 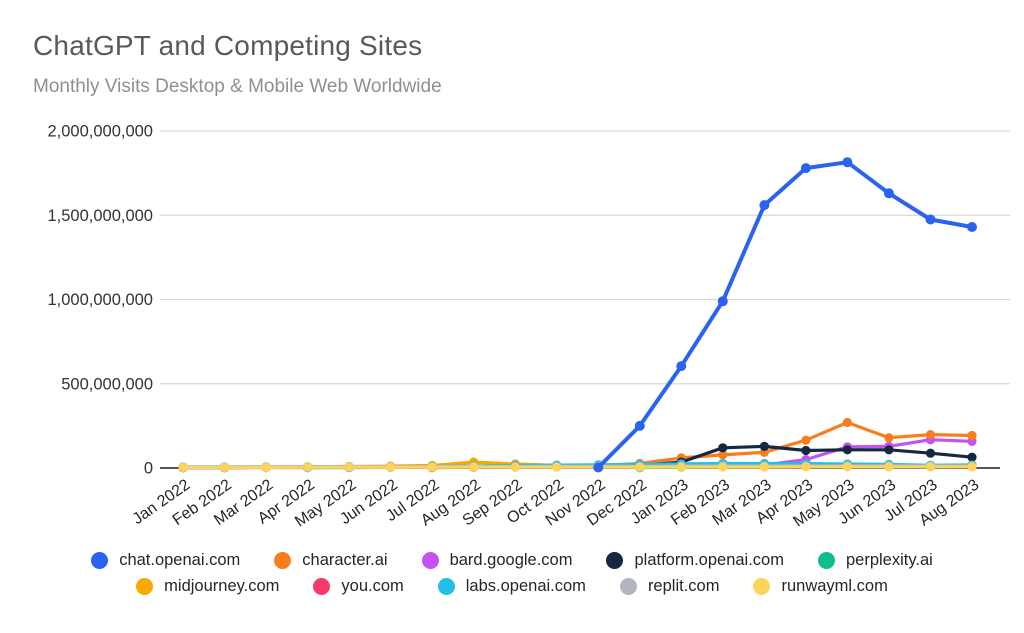 I want to click on legend-item-platform.openai.com: platform.openai.com, so click(x=695, y=560).